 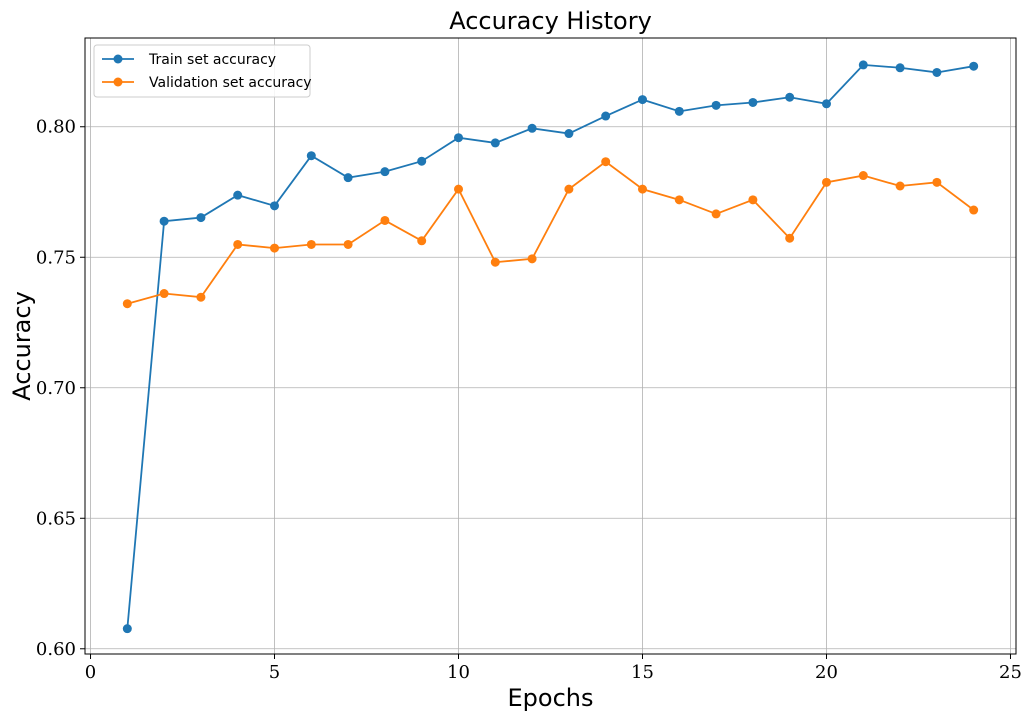 What do you see at coordinates (90, 672) in the screenshot?
I see `x-tick-label: 0` at bounding box center [90, 672].